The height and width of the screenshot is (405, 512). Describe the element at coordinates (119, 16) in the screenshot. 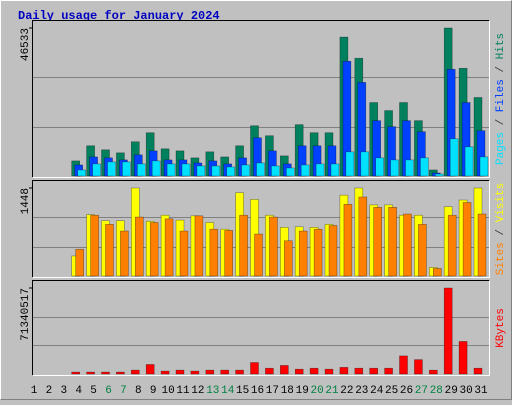

I see `chart-title: Daily usage for January 2024` at that location.